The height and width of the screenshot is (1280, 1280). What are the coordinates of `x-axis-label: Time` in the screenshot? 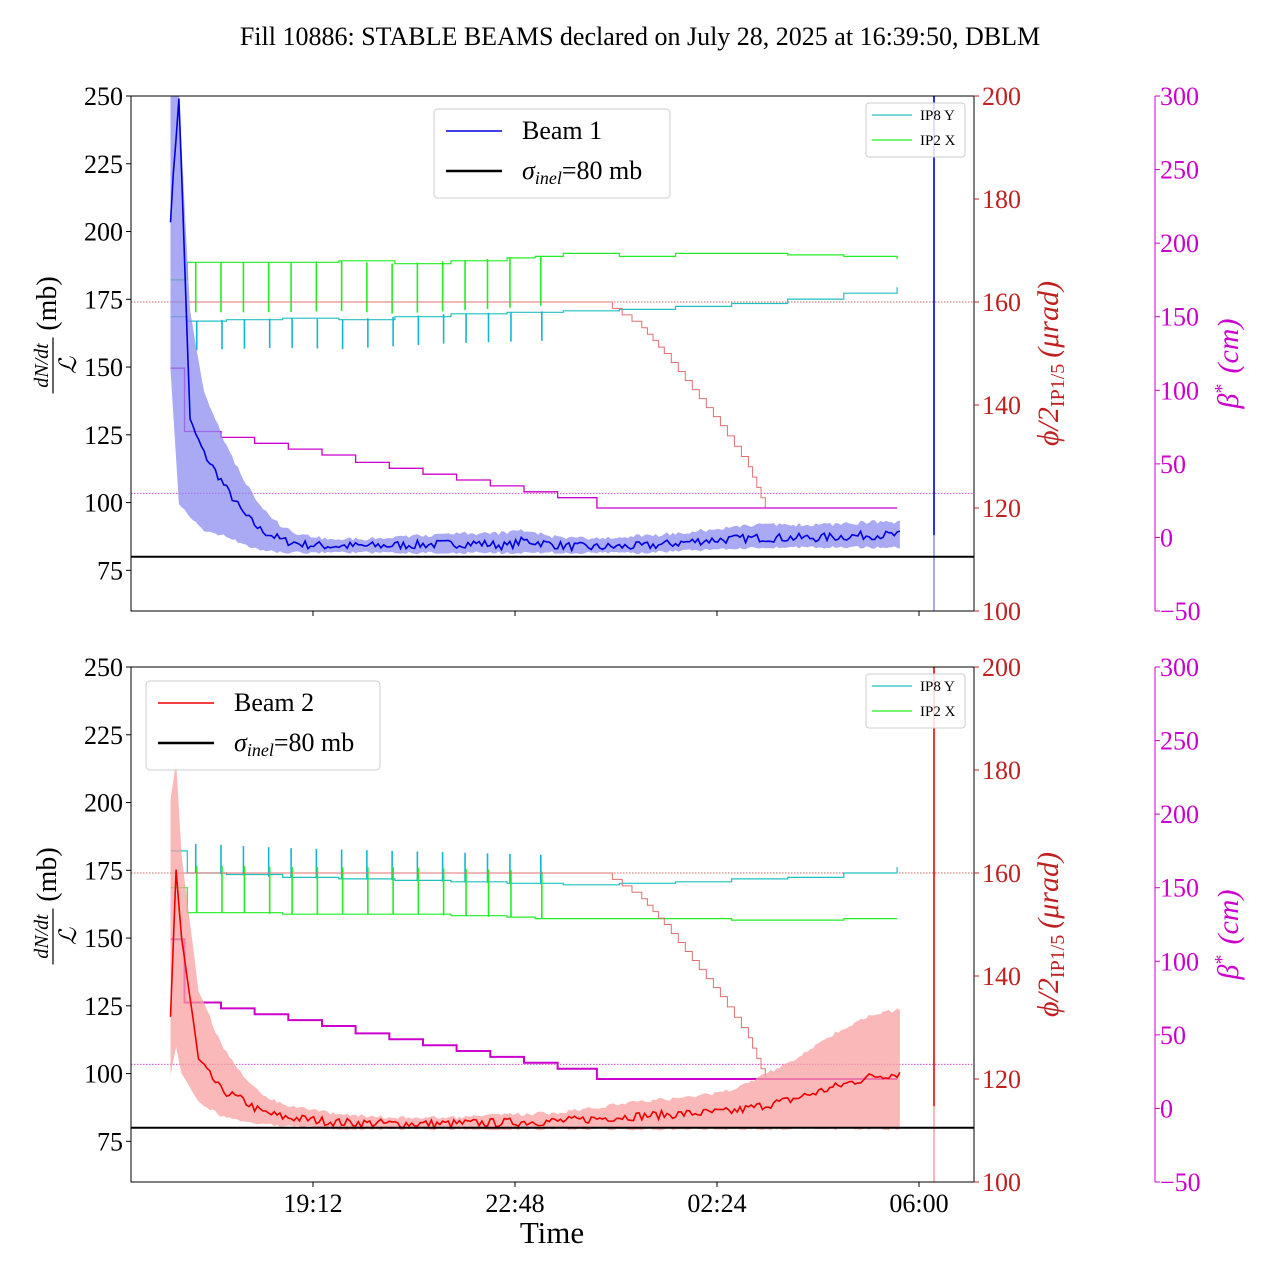 It's located at (552, 1232).